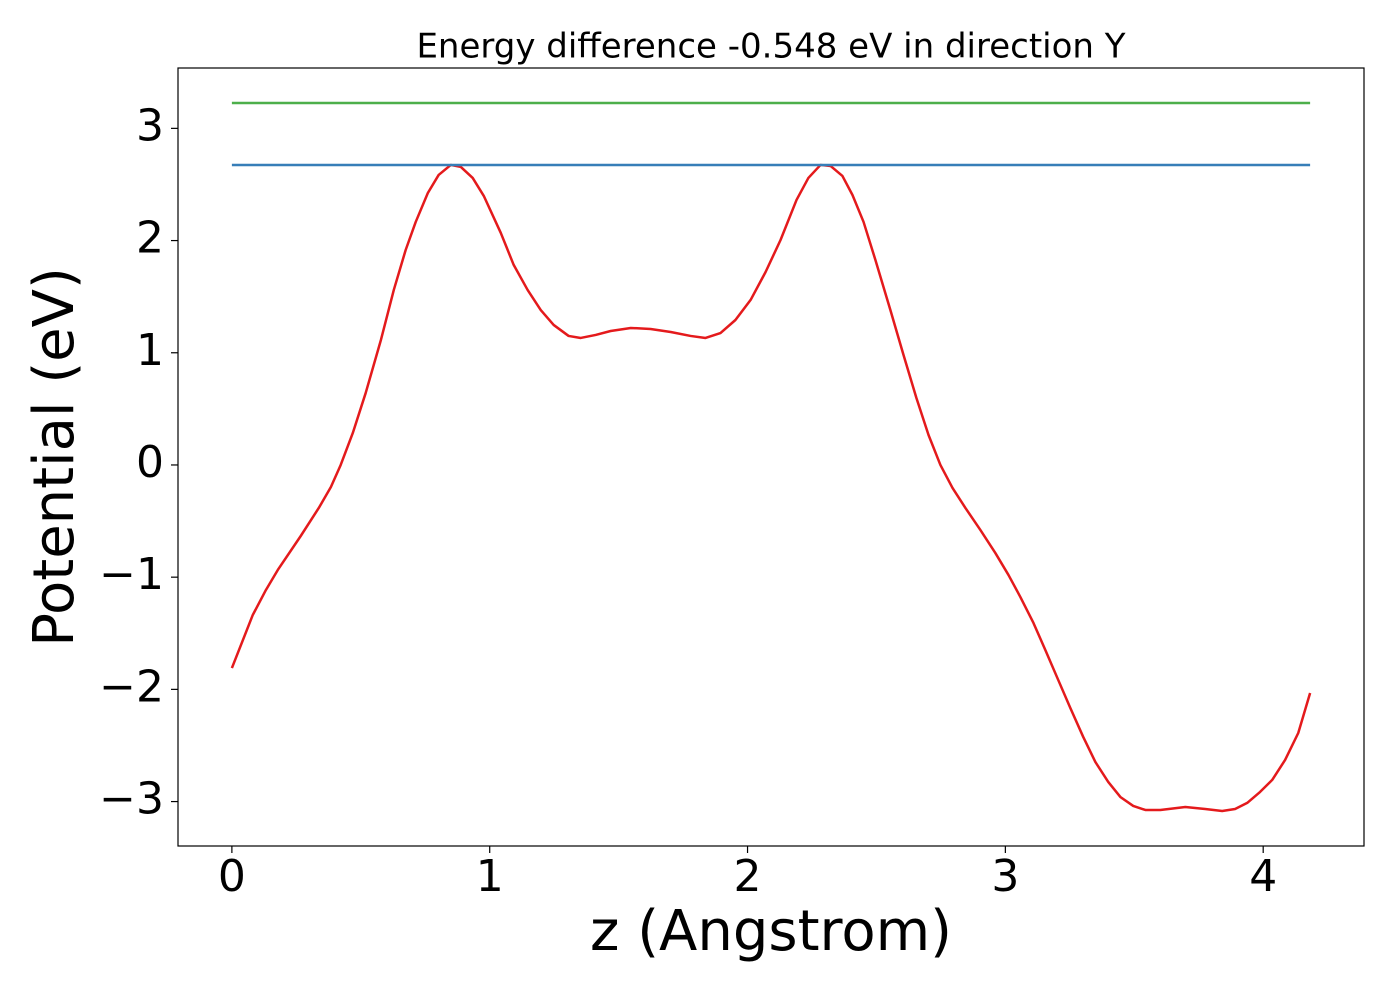 The height and width of the screenshot is (1000, 1400). Describe the element at coordinates (131, 799) in the screenshot. I see `y-tick-label: −3` at that location.